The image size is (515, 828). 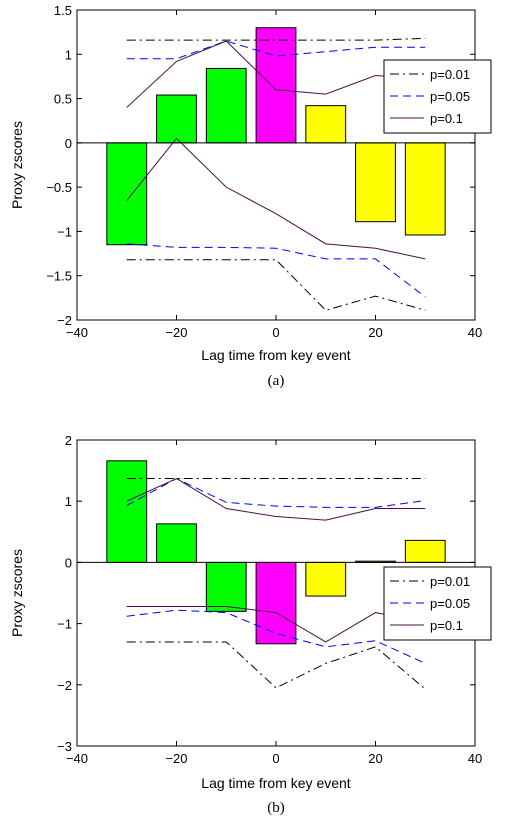 I want to click on y-tick-label: −3, so click(x=64, y=746).